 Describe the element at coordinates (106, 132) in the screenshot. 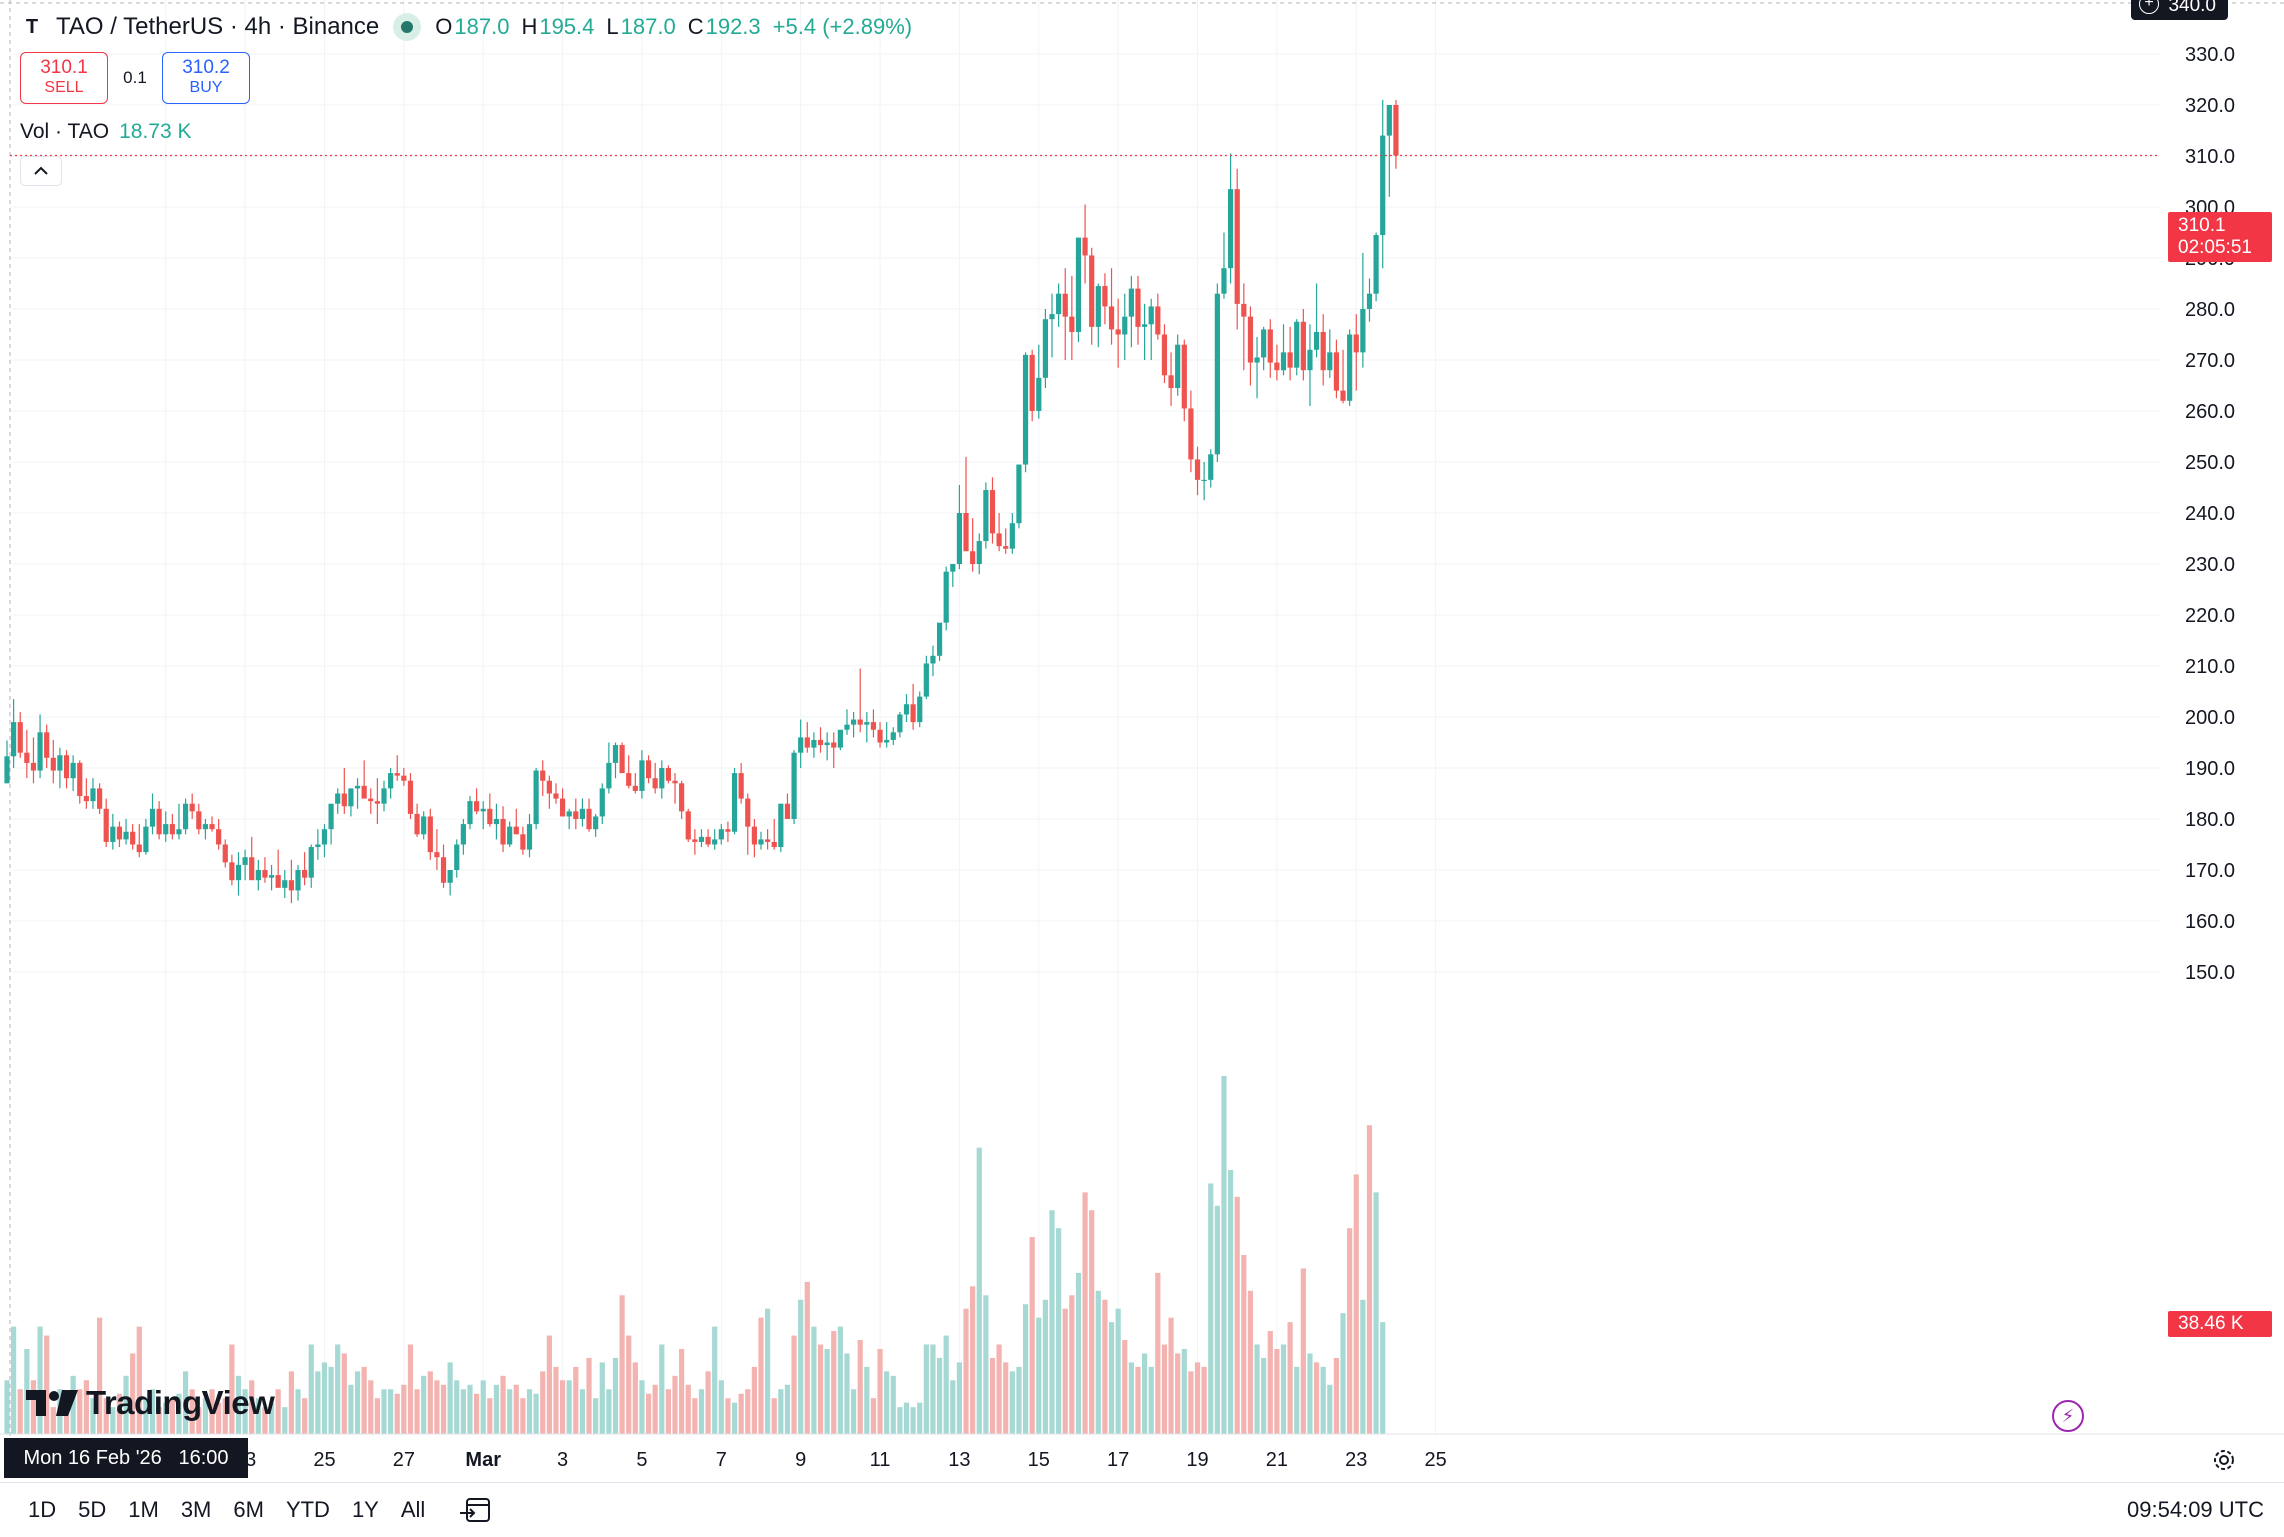

I see `volume-legend: Vol · TAO 18.73 K` at that location.